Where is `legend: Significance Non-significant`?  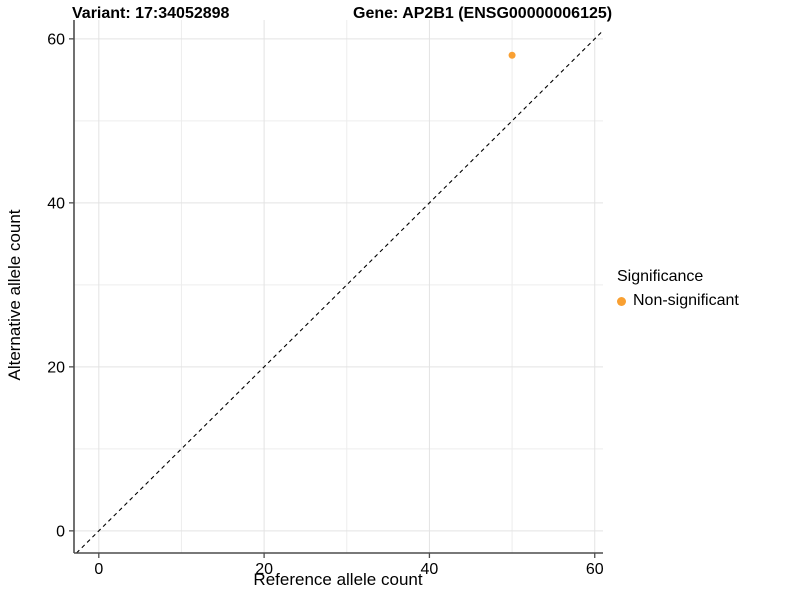
legend: Significance Non-significant is located at coordinates (678, 289).